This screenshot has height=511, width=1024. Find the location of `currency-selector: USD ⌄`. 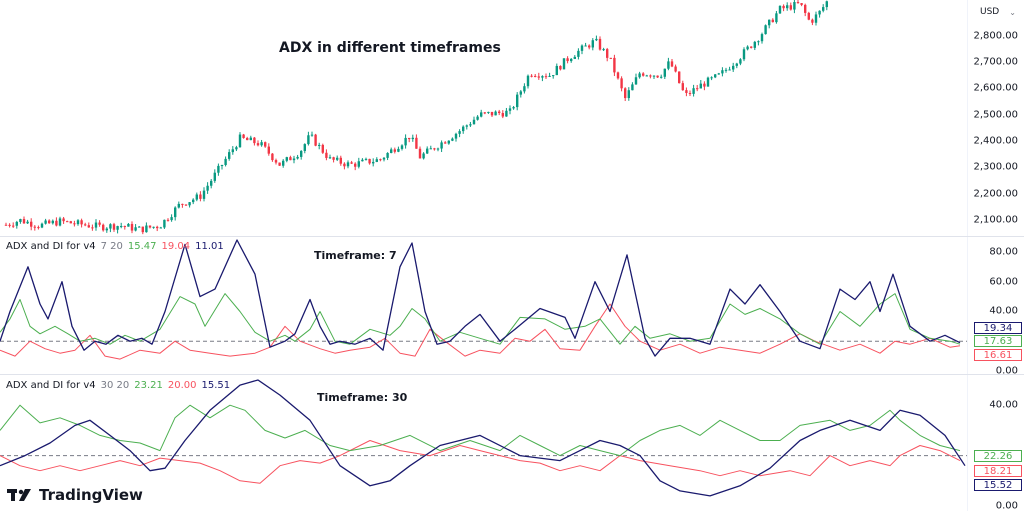

currency-selector: USD ⌄ is located at coordinates (998, 12).